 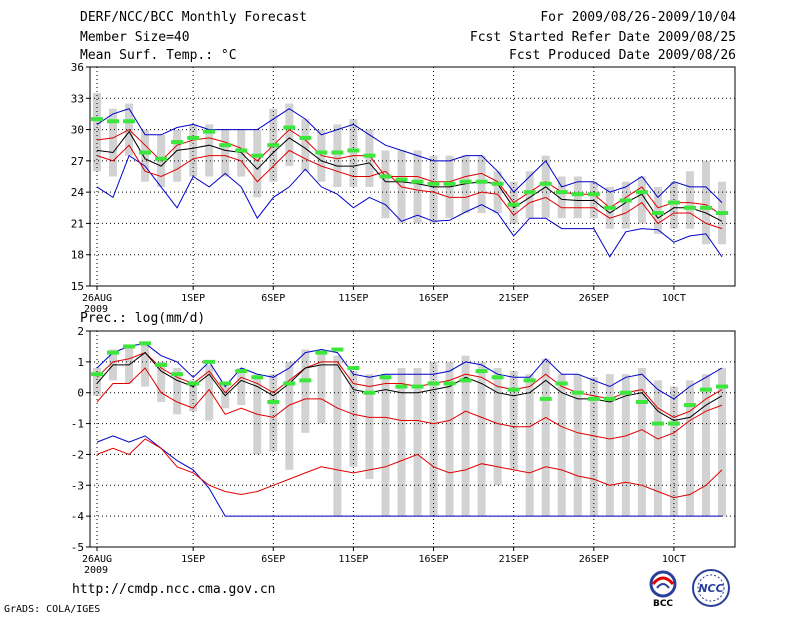 I want to click on variable-label: Mean Surf. Temp.: °C, so click(x=158, y=55).